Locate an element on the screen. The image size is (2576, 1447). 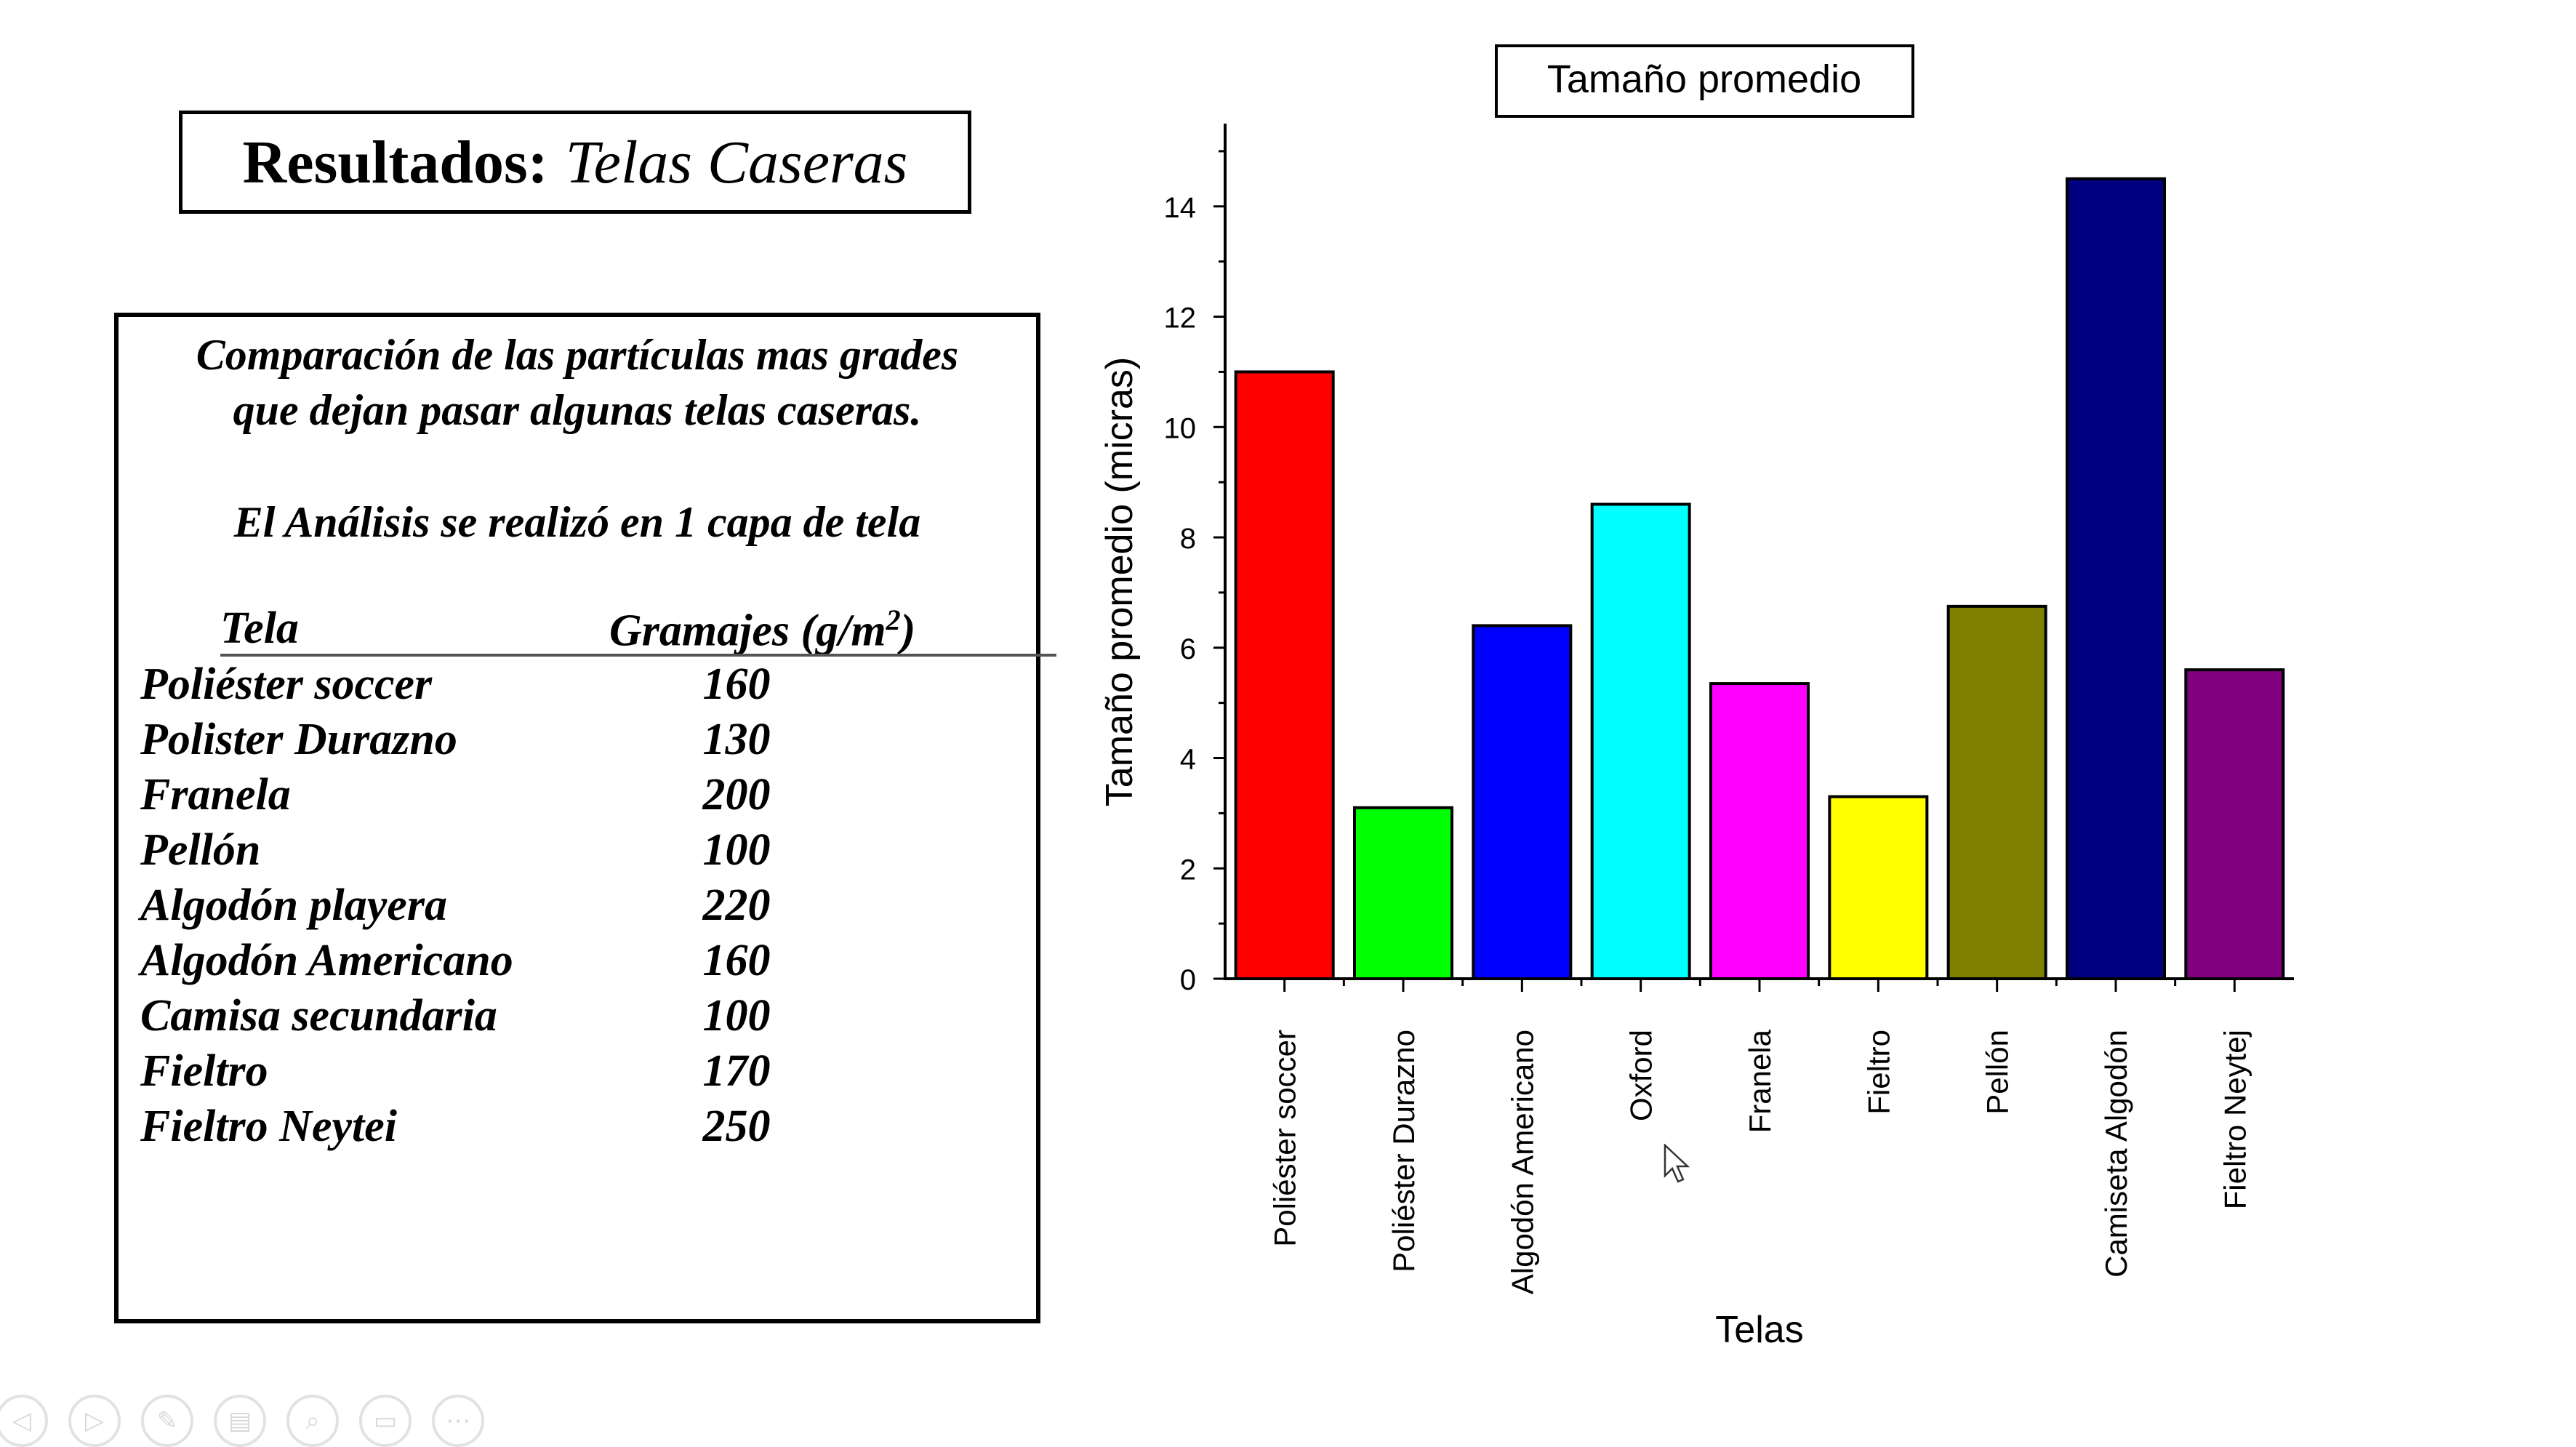
x-tick-label: Pellón is located at coordinates (1998, 1072).